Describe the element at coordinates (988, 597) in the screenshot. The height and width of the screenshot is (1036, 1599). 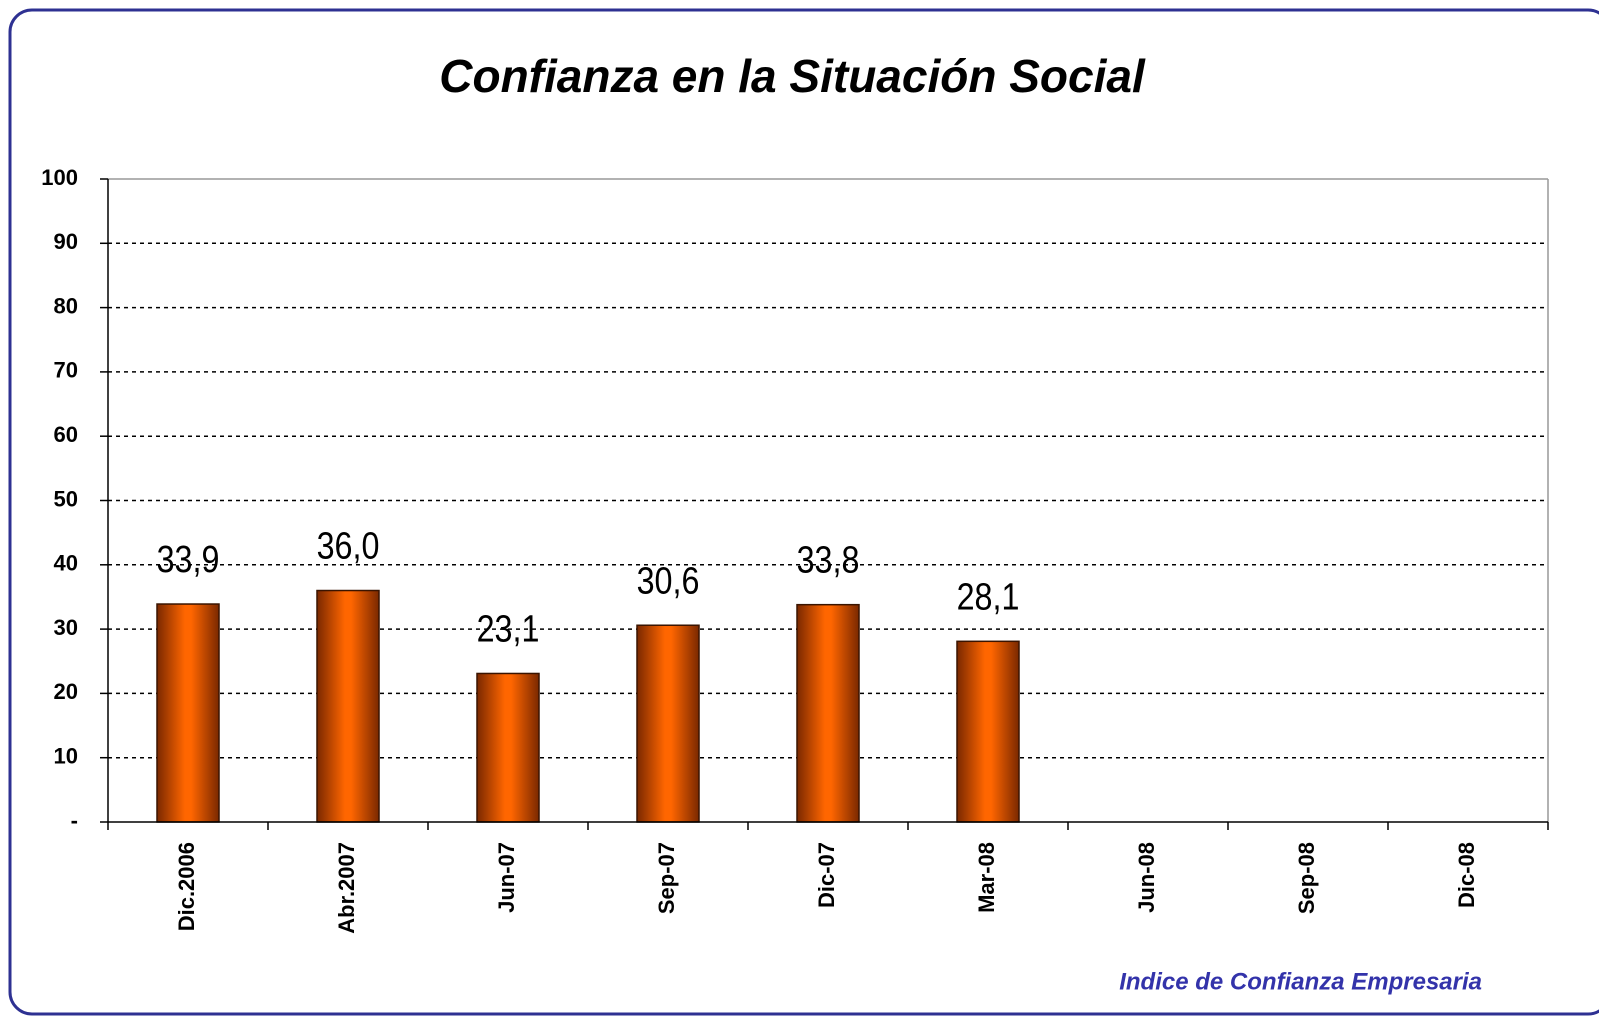
I see `data-label: 28,1` at that location.